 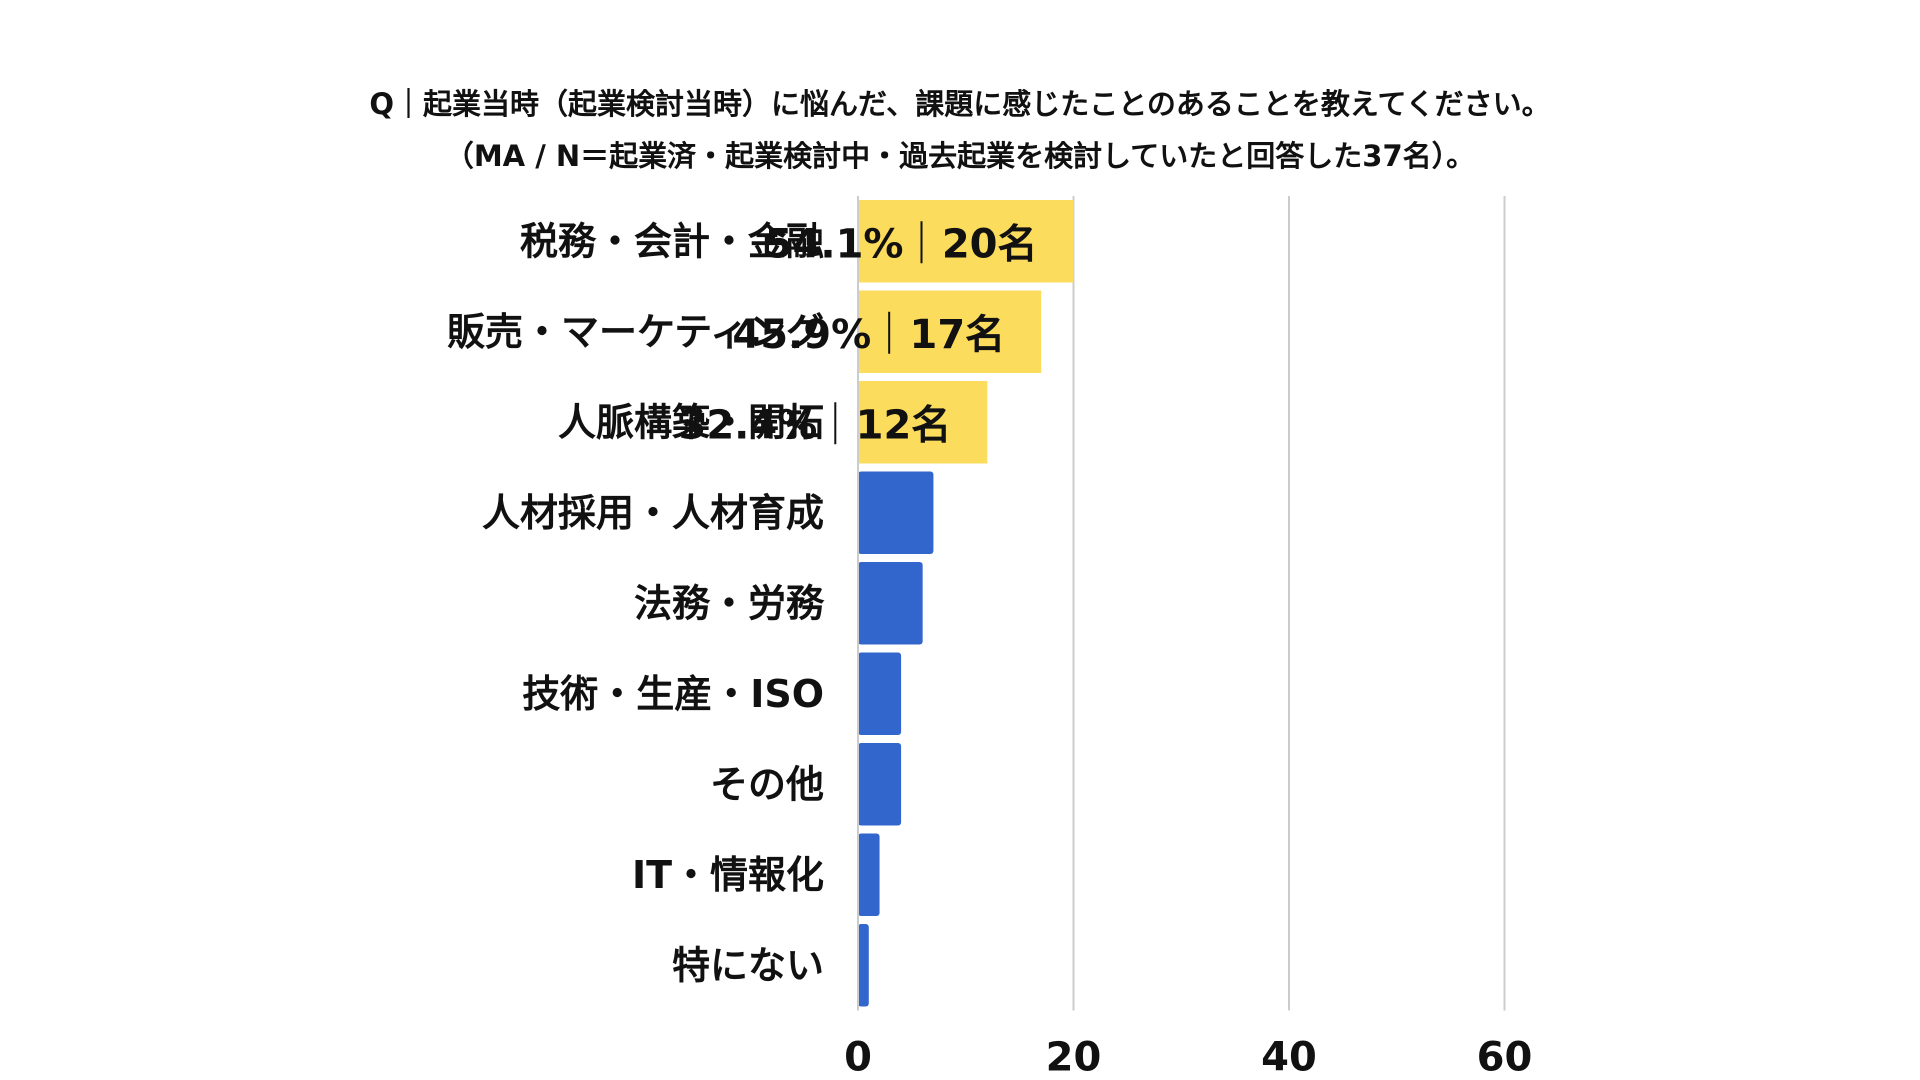 What do you see at coordinates (748, 965) in the screenshot?
I see `category-label-9: 特にない` at bounding box center [748, 965].